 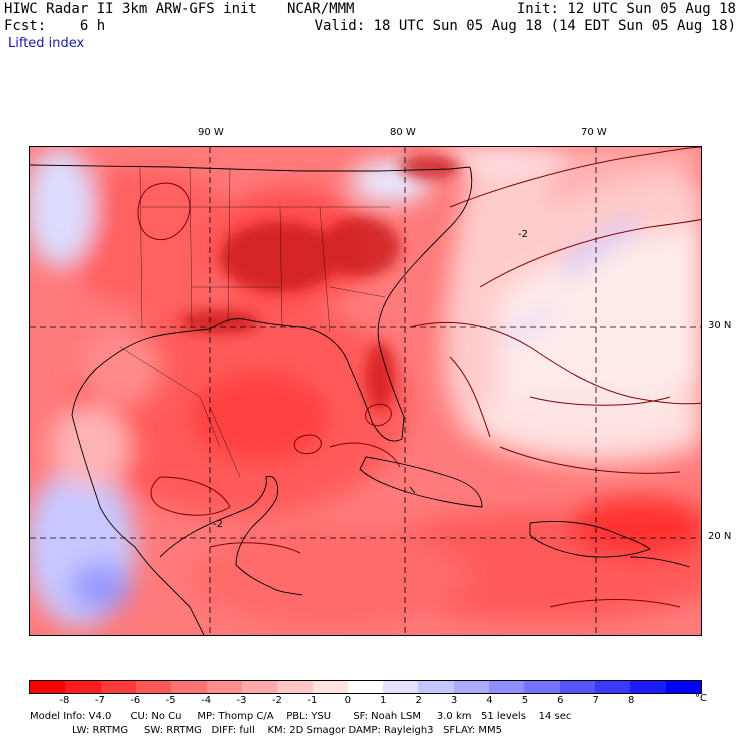 What do you see at coordinates (321, 9) in the screenshot?
I see `organization-label: NCAR/MMM` at bounding box center [321, 9].